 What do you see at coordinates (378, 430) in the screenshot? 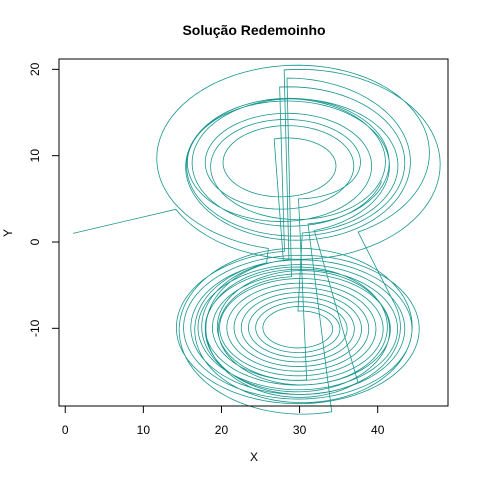
I see `x-tick-label: 40` at bounding box center [378, 430].